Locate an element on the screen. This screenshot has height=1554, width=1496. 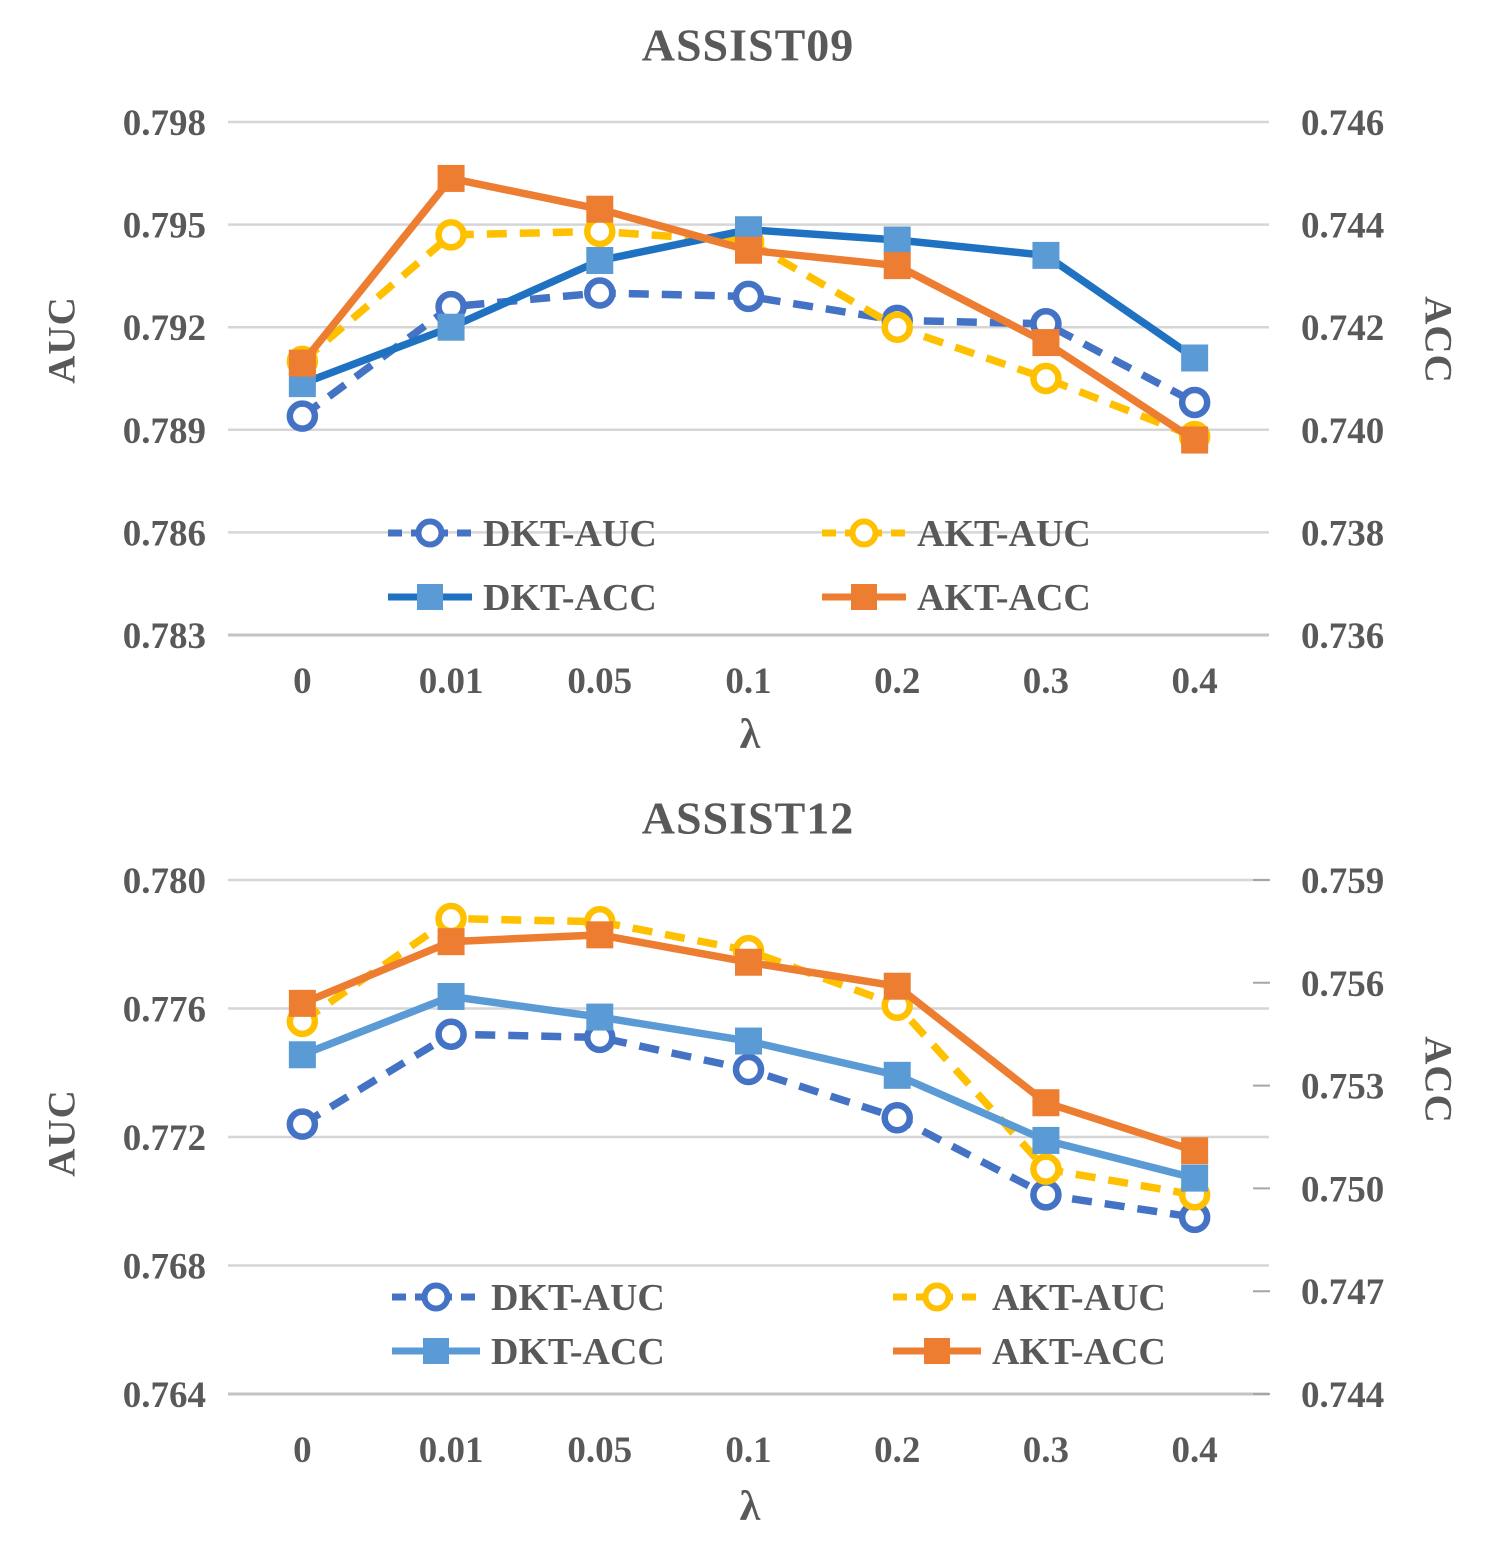
left-axis-tick-label: 0.783 is located at coordinates (164, 636).